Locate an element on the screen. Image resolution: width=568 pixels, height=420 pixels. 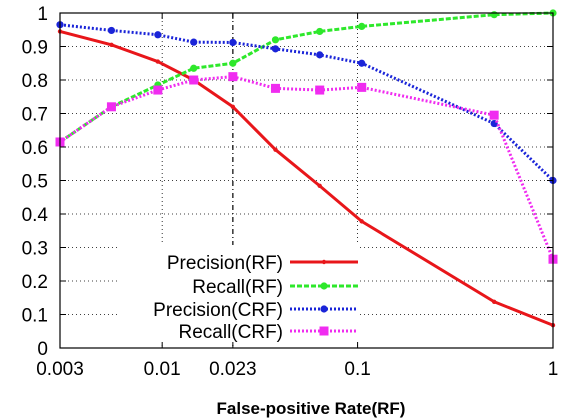
legend-entry: Precision(CRF) is located at coordinates (255, 310).